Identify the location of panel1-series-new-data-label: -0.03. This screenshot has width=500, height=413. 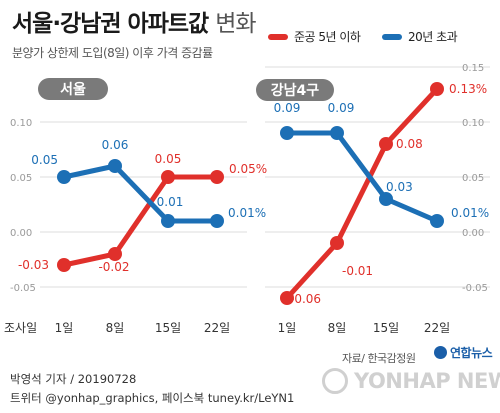
(33, 265).